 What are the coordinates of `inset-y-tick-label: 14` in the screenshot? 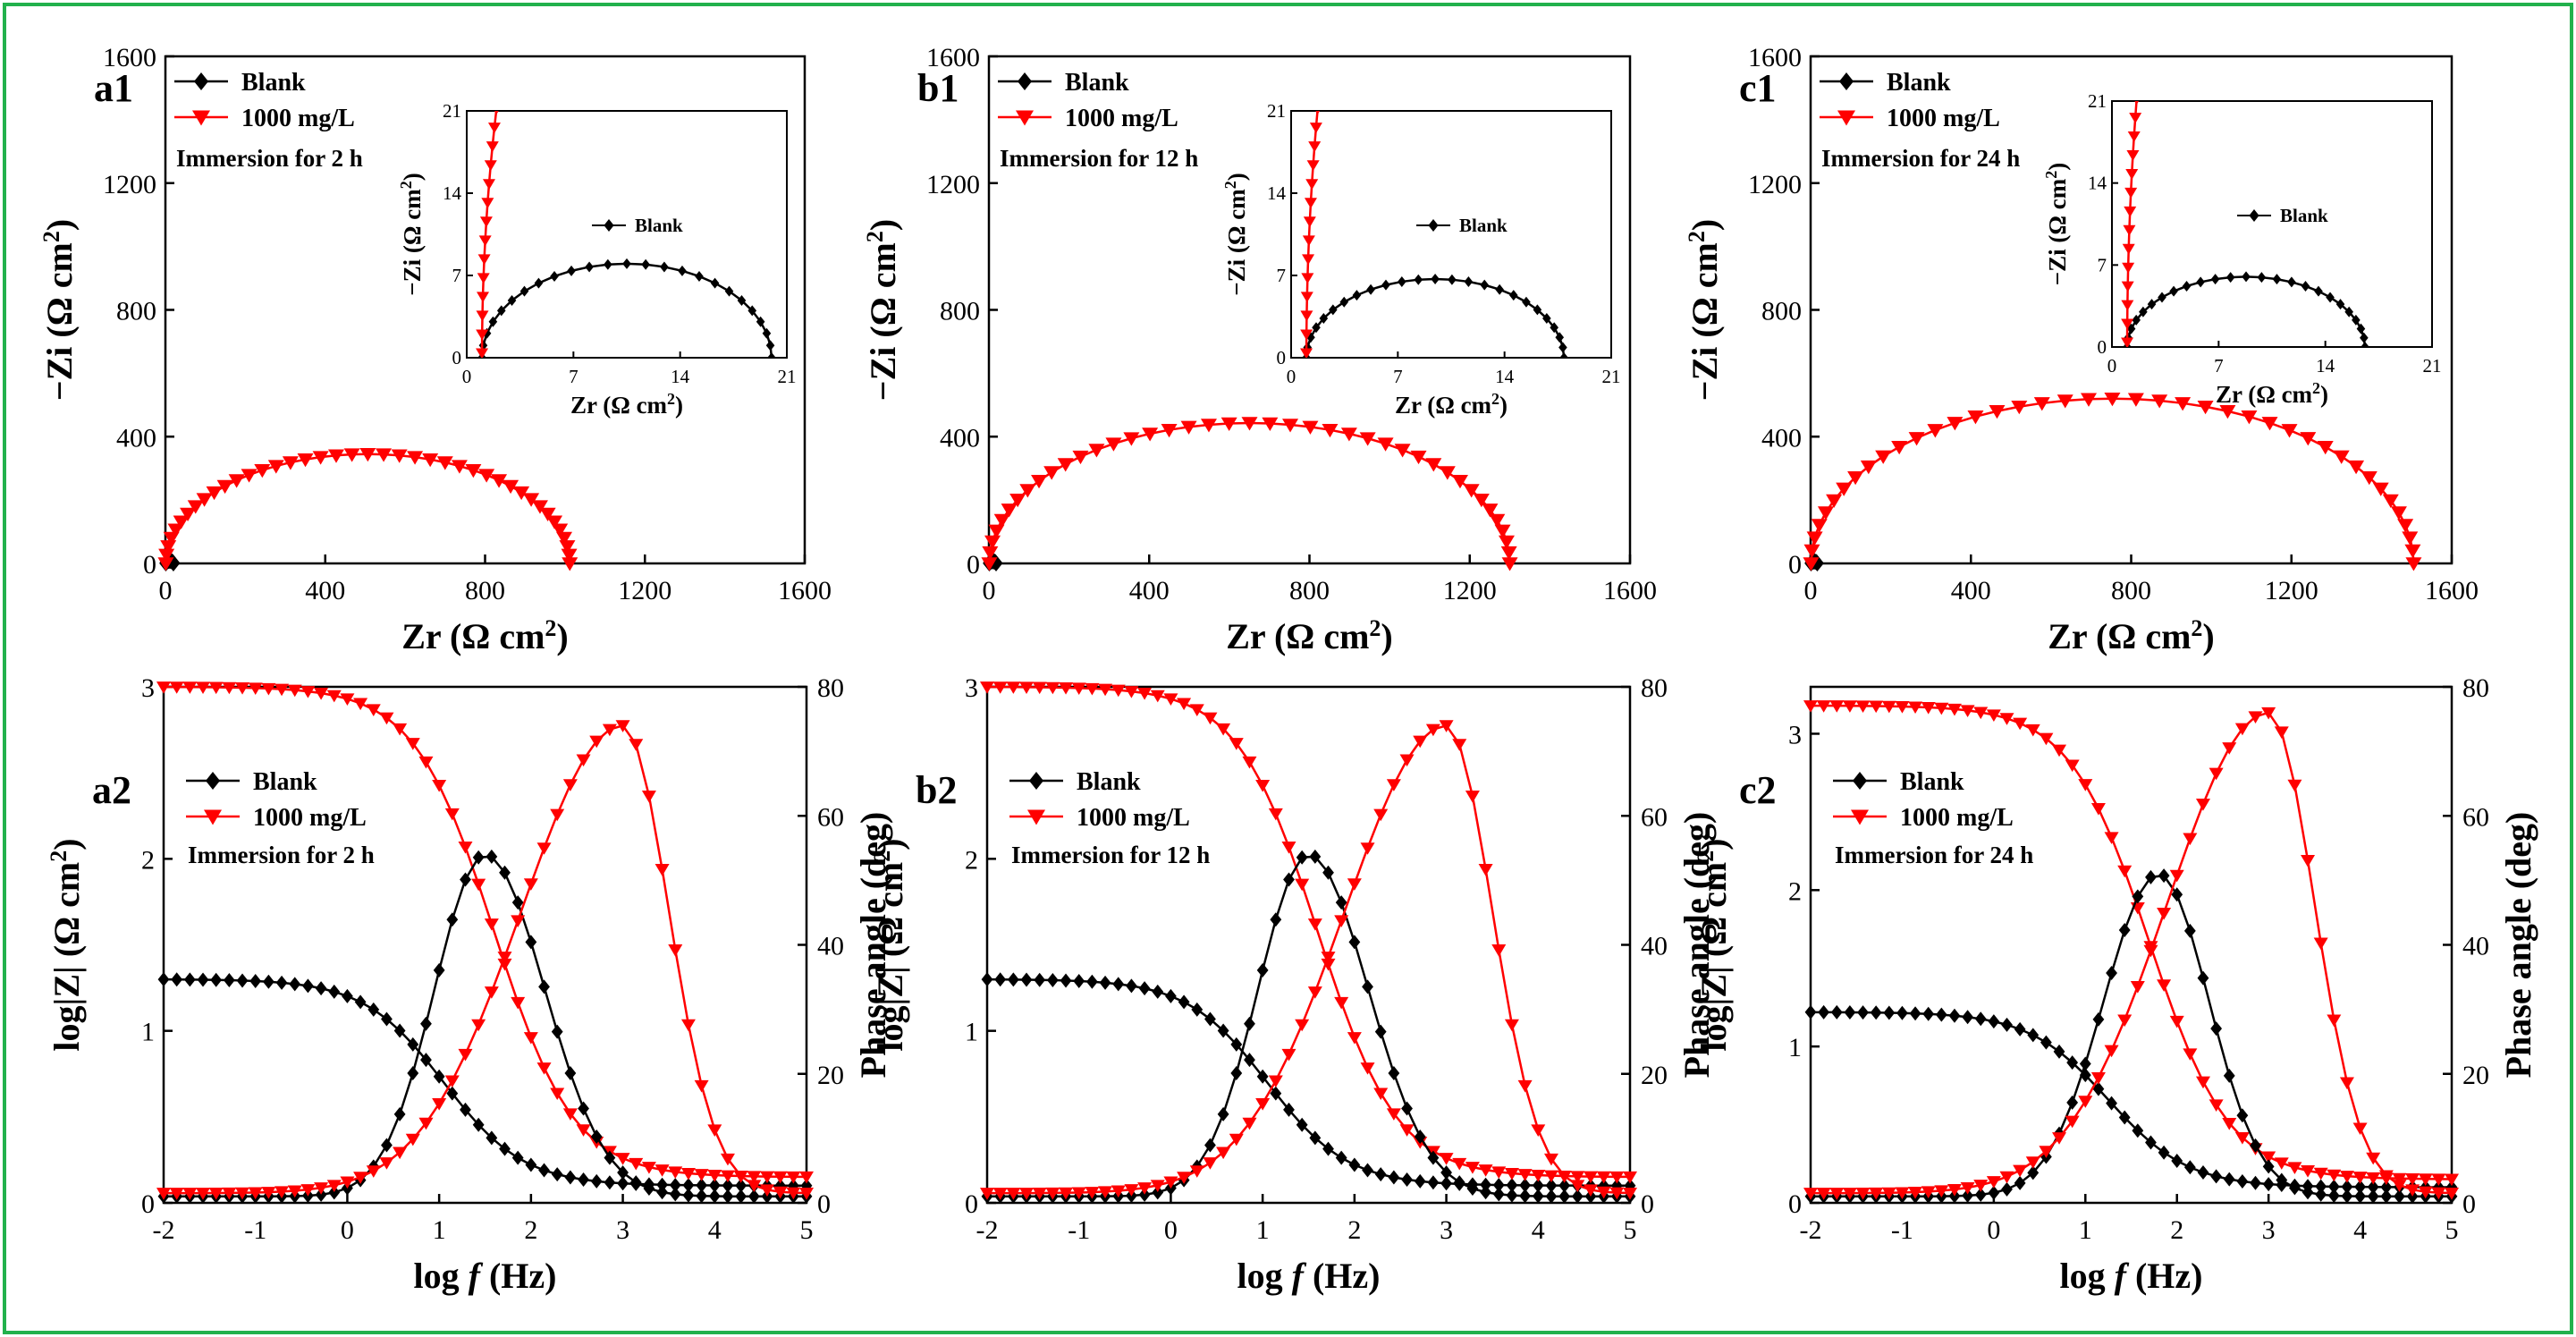 It's located at (1277, 193).